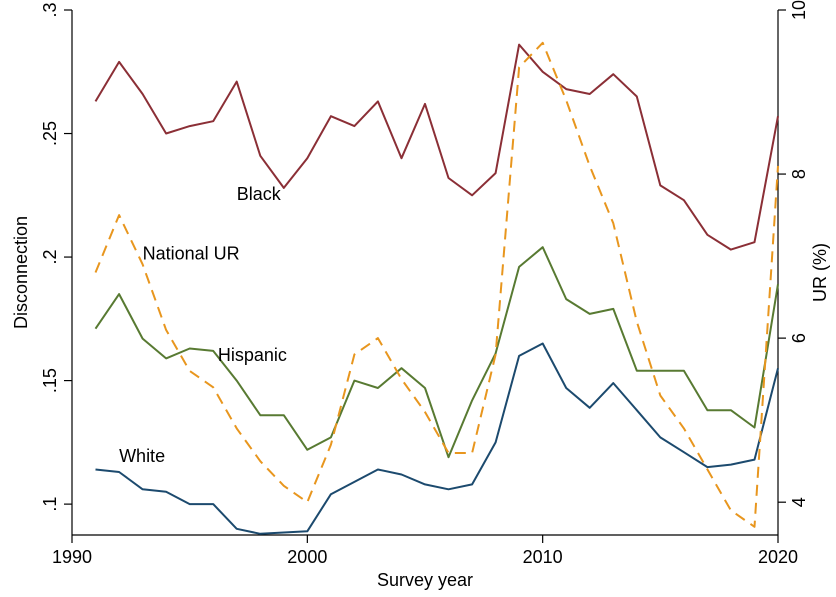 Image resolution: width=836 pixels, height=597 pixels. Describe the element at coordinates (799, 174) in the screenshot. I see `y2-tick-label: 8` at that location.